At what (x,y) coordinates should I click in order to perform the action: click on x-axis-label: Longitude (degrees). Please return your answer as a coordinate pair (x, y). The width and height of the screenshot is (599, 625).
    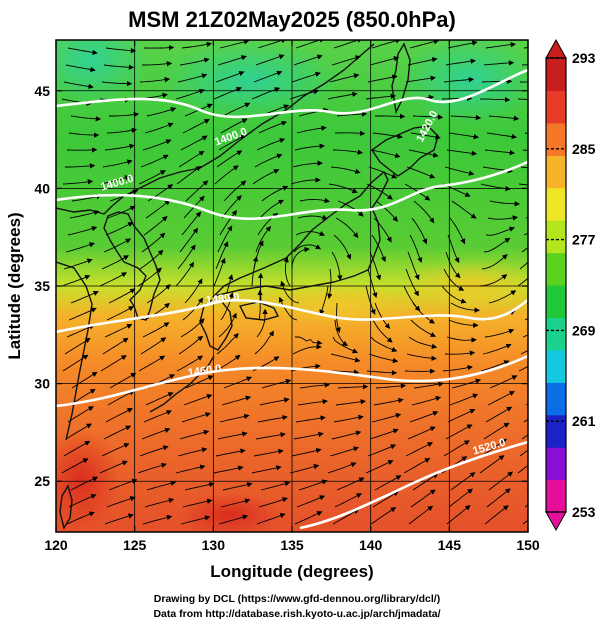
    Looking at the image, I should click on (291, 571).